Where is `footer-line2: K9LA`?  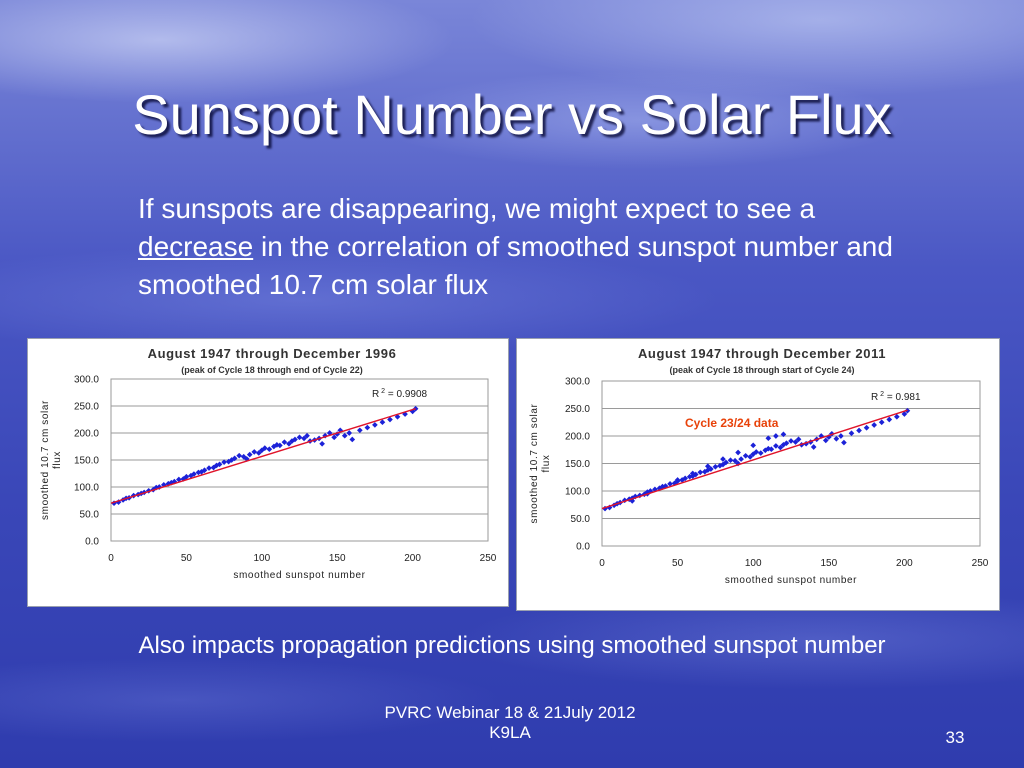
footer-line2: K9LA is located at coordinates (510, 732).